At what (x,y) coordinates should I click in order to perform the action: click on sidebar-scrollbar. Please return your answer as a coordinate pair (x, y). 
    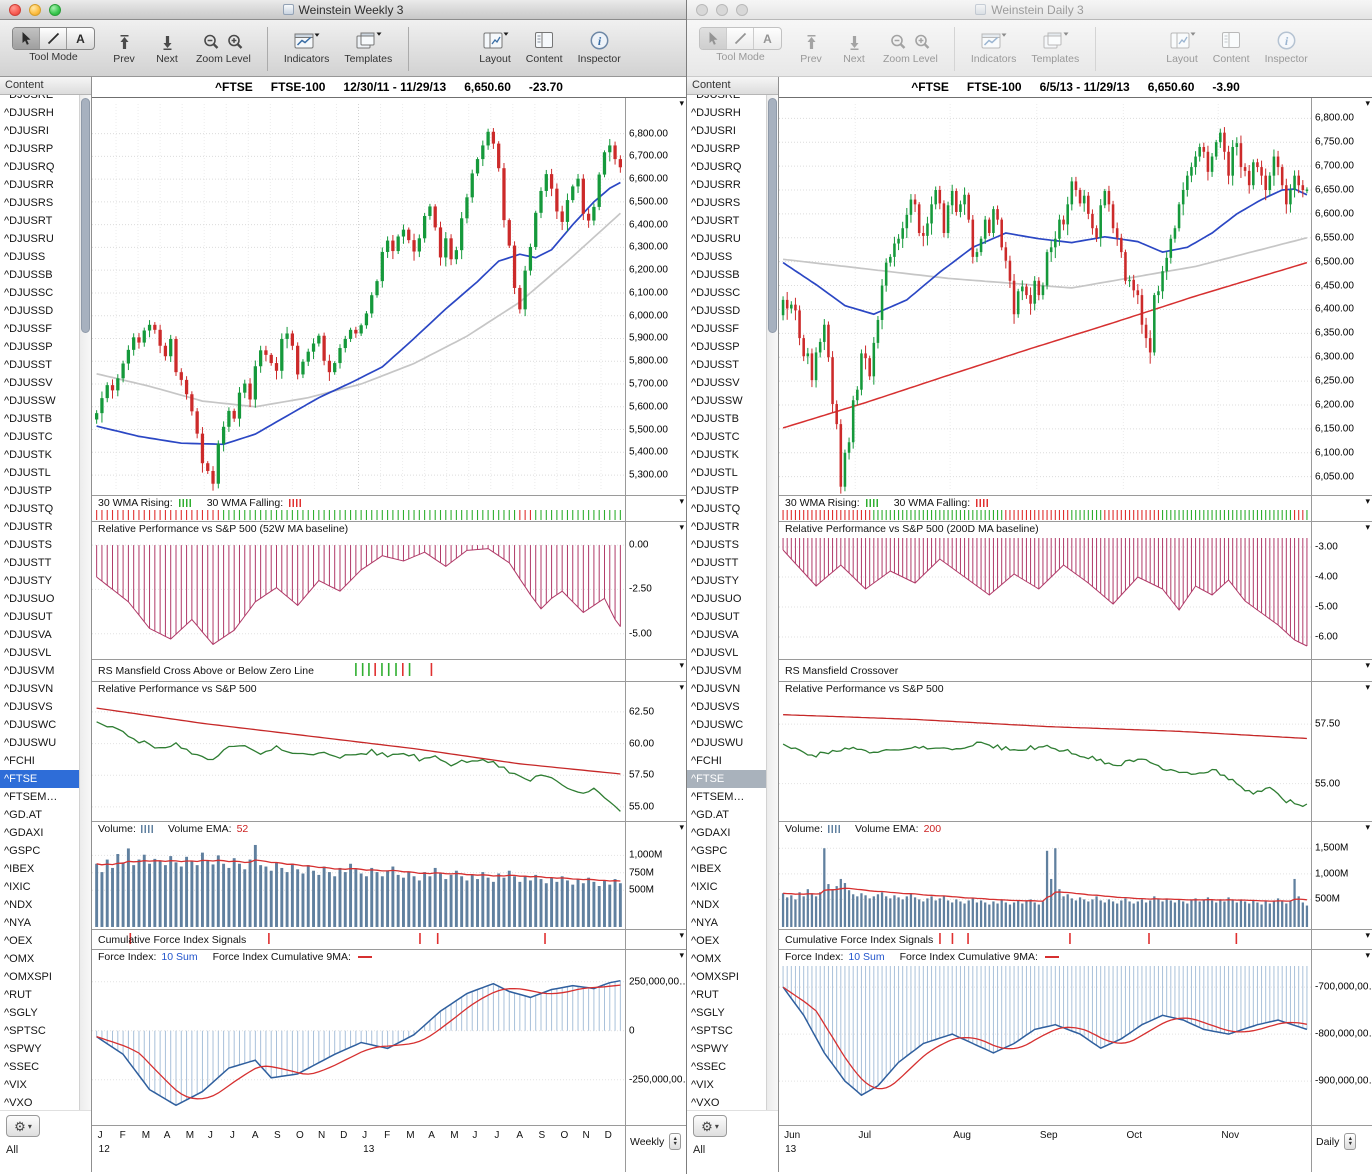
    Looking at the image, I should click on (772, 602).